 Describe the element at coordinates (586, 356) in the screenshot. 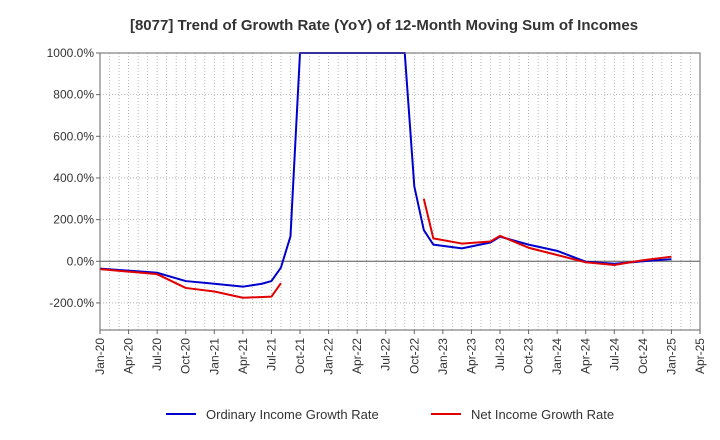

I see `x-tick-label: Apr-24` at that location.